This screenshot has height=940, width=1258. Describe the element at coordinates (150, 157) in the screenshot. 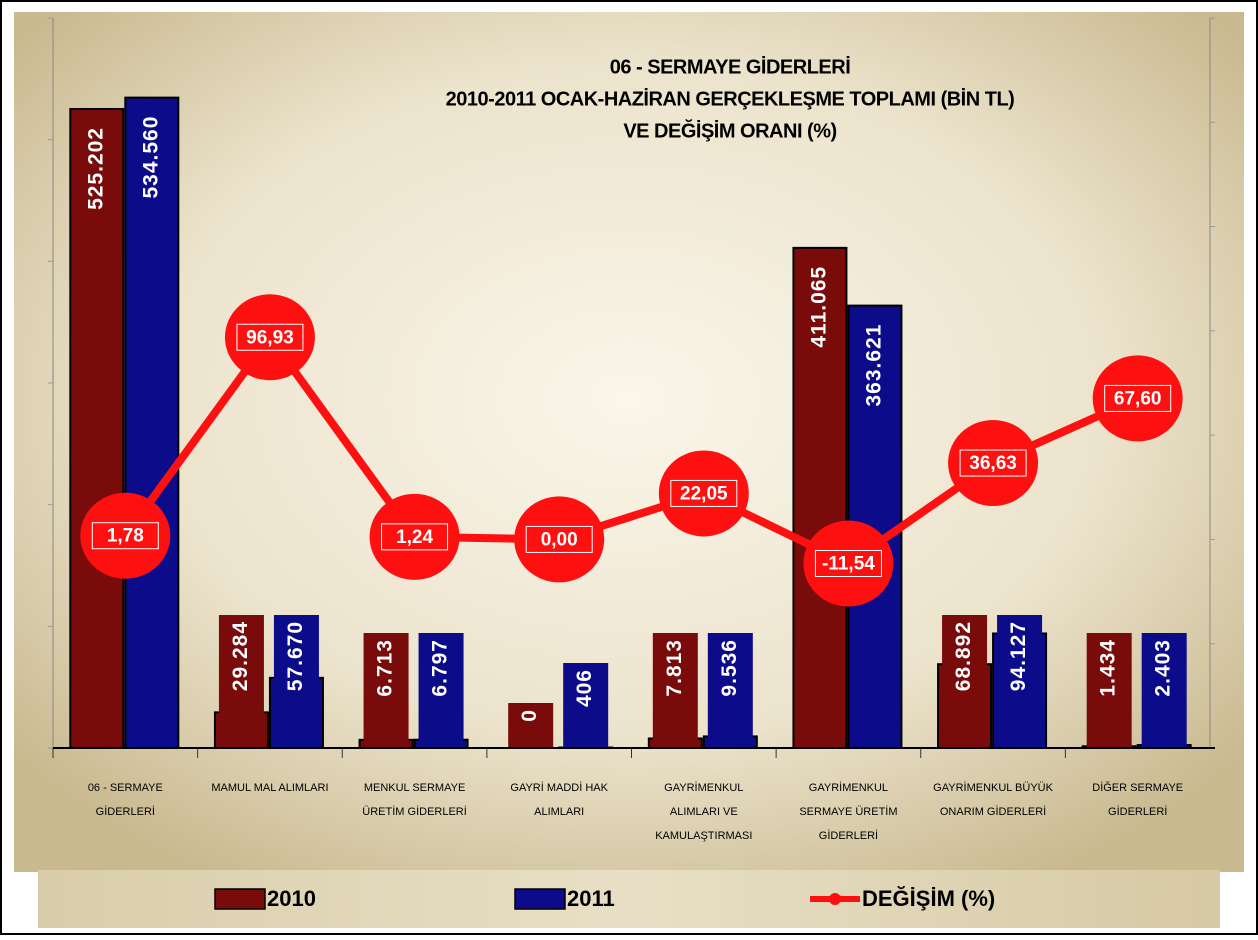

I see `value-label: 534.560` at that location.